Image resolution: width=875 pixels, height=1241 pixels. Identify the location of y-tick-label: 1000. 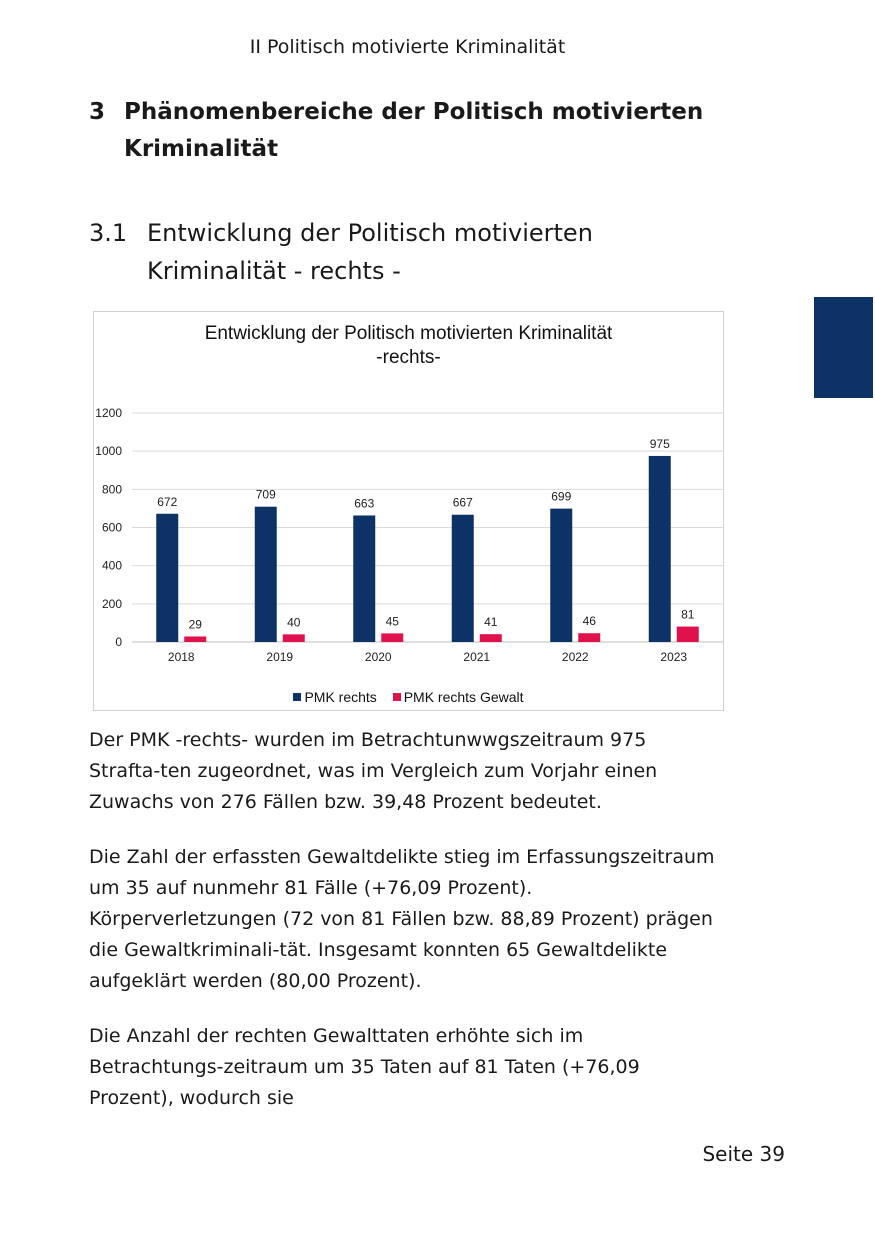
(108, 451).